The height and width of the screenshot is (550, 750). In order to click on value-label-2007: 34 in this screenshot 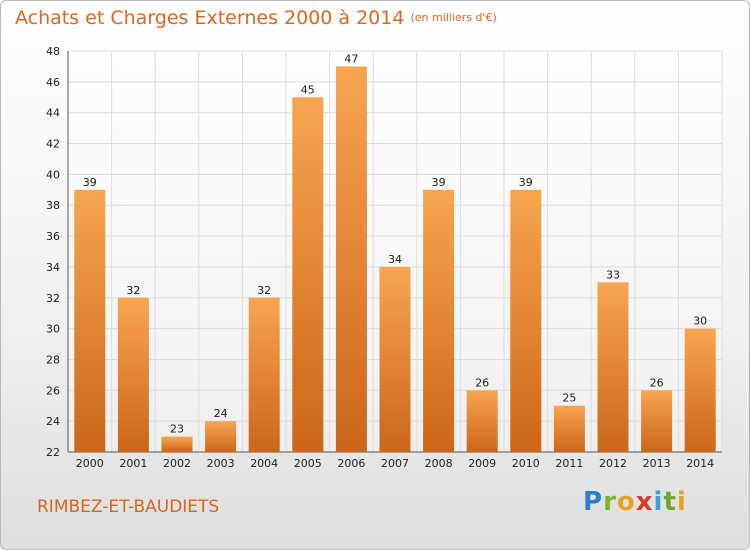, I will do `click(395, 259)`.